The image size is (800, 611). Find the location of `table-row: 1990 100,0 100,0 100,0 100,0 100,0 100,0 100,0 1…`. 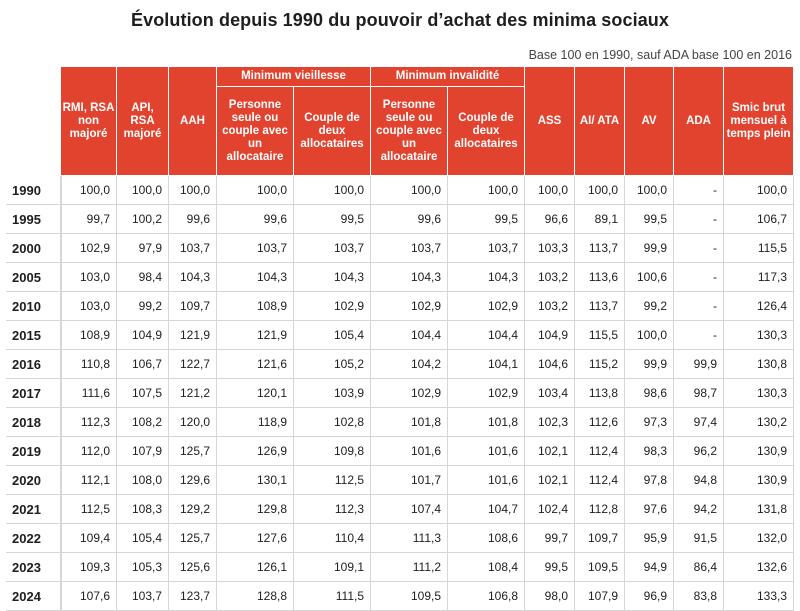

table-row: 1990 100,0 100,0 100,0 100,0 100,0 100,0 100,0 1… is located at coordinates (400, 190).